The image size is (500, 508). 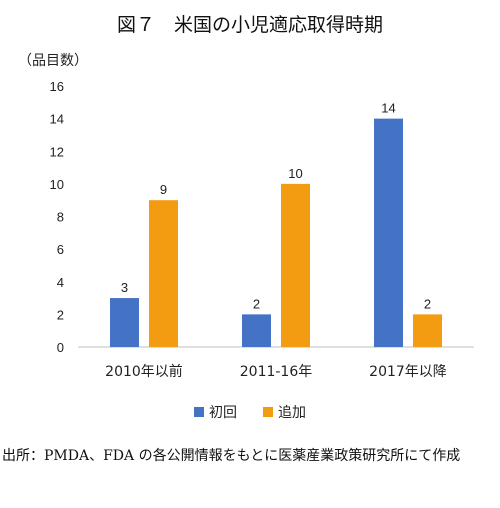 What do you see at coordinates (57, 184) in the screenshot?
I see `y-tick-label: 10` at bounding box center [57, 184].